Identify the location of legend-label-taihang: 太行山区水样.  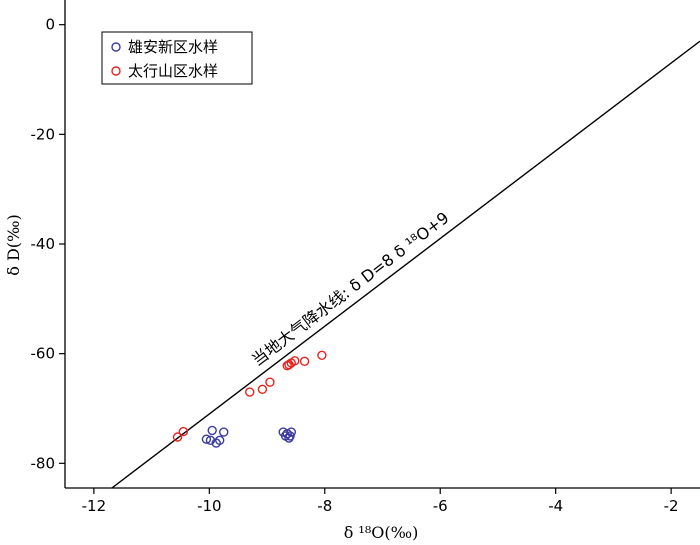
(173, 71).